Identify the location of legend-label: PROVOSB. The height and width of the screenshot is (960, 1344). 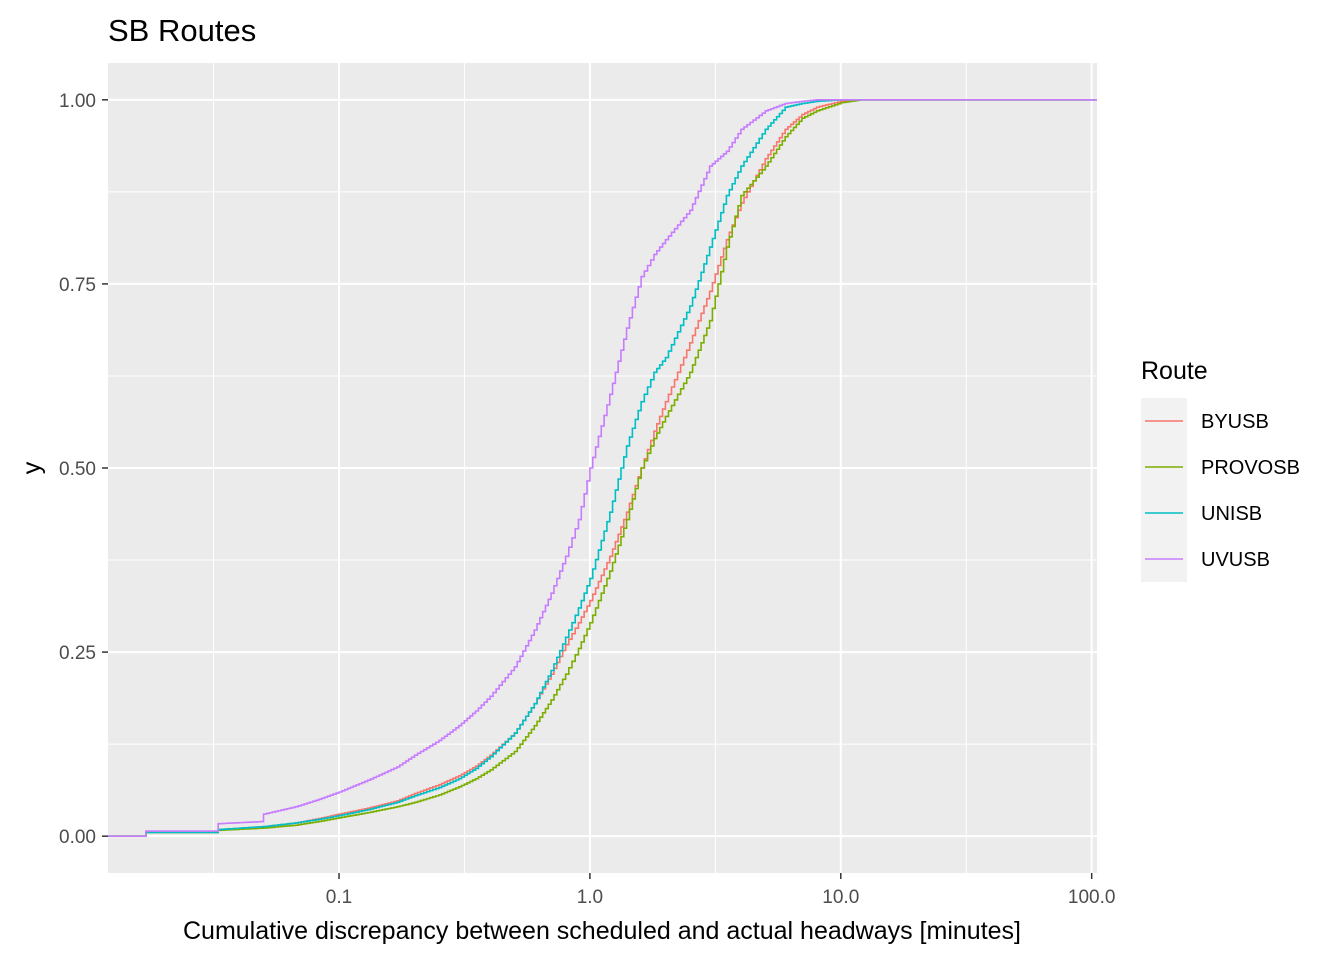
(1250, 468).